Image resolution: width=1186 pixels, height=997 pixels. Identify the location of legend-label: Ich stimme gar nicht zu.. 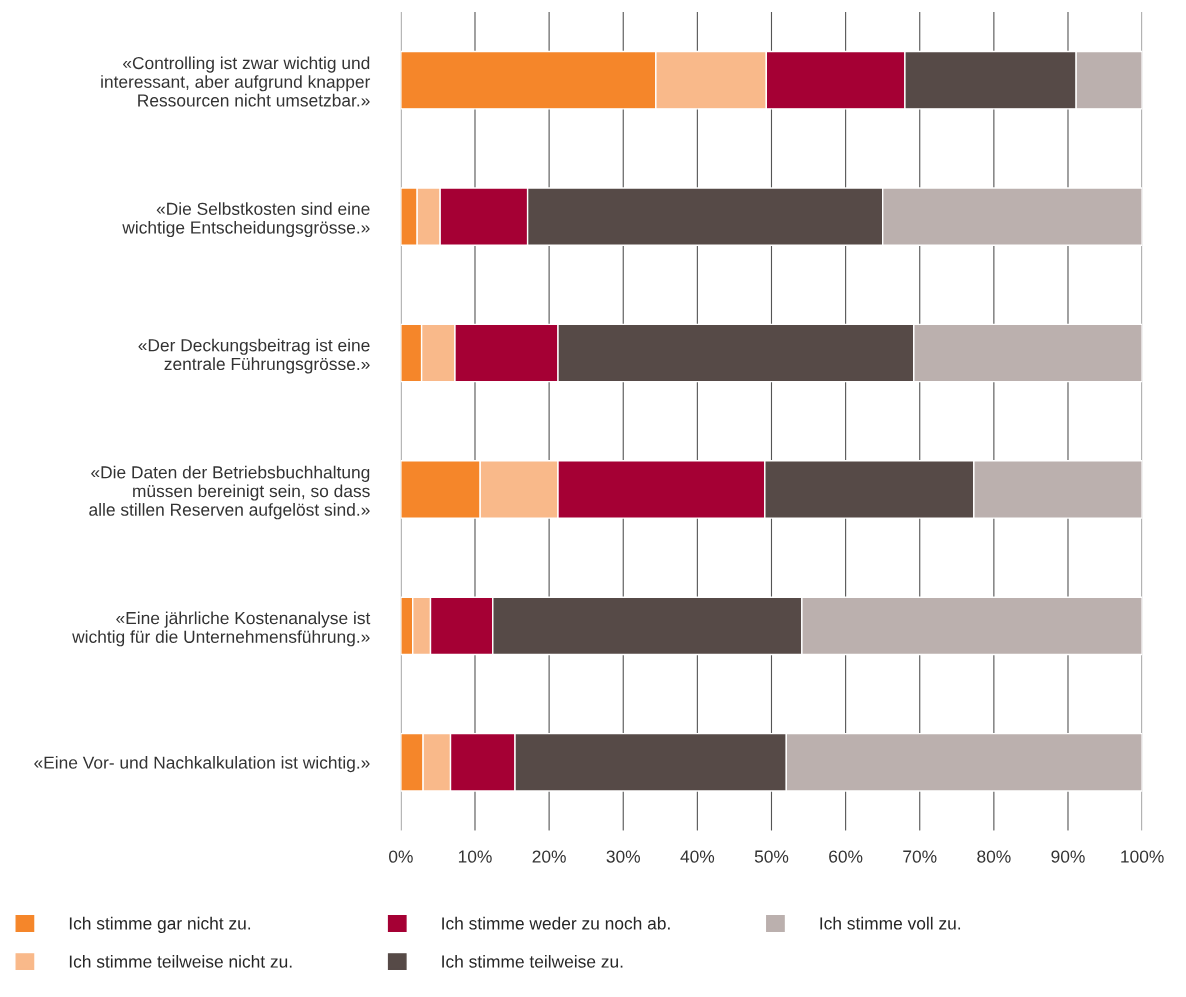
(160, 925).